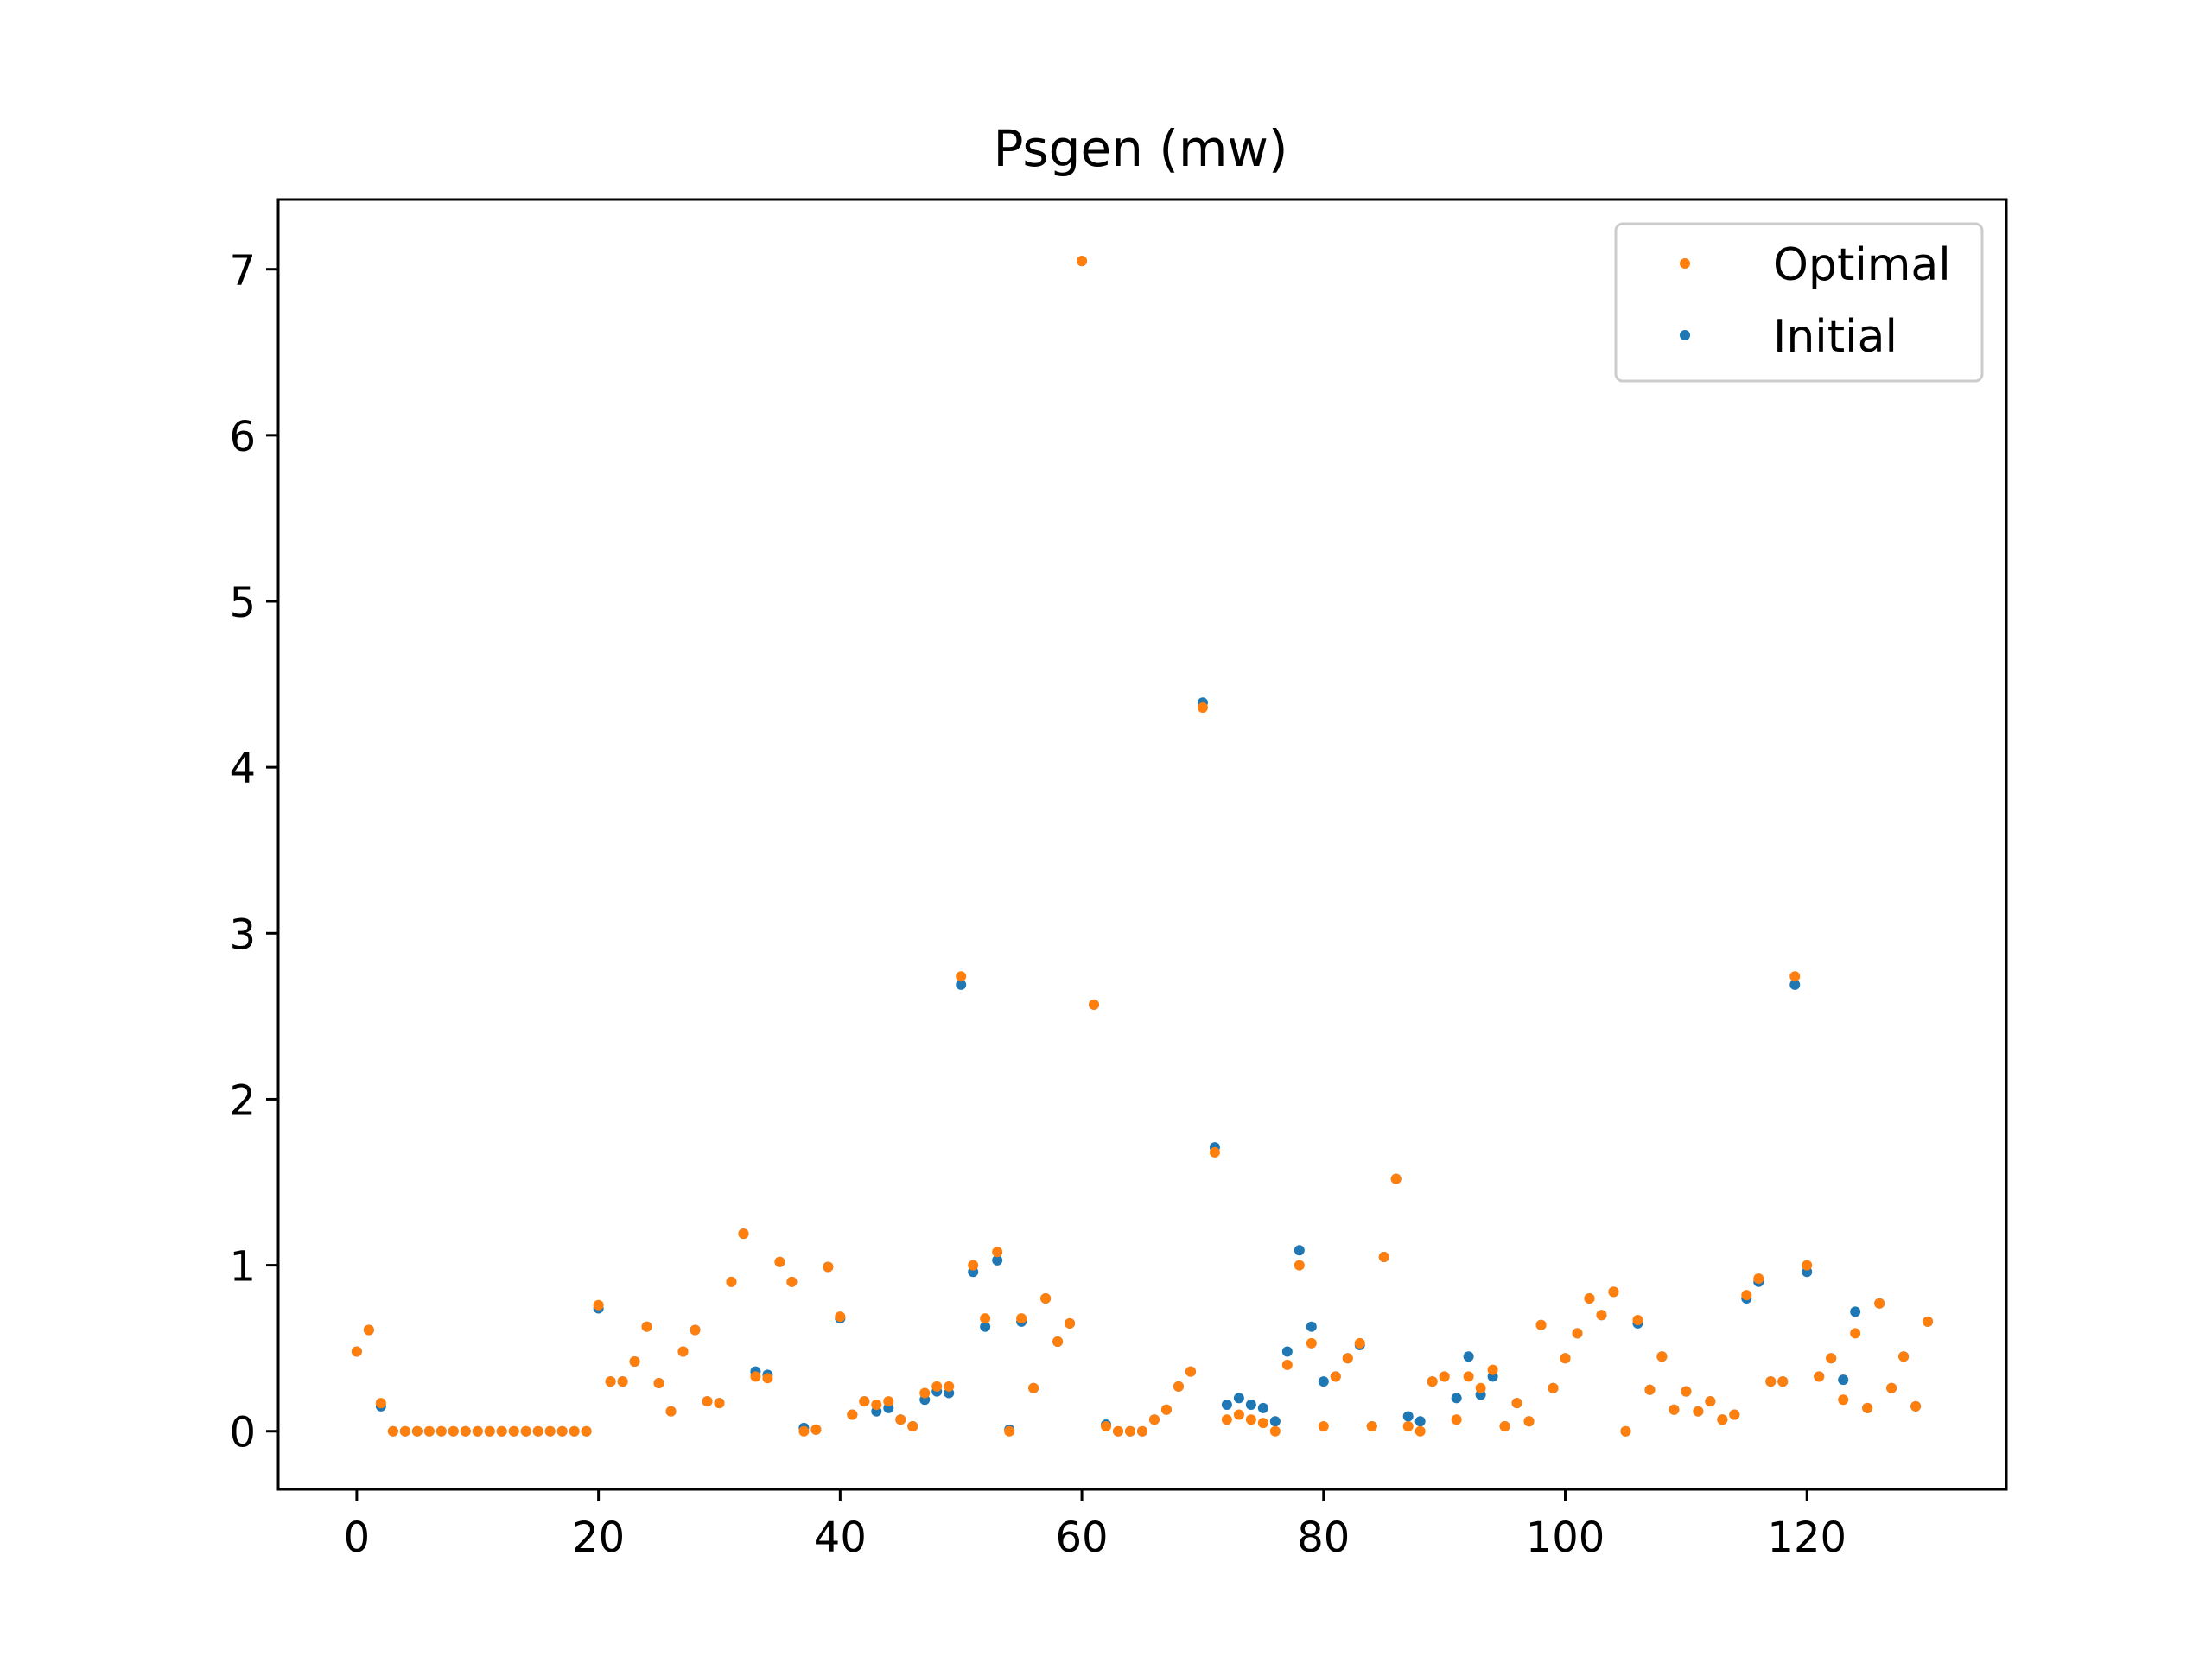 The height and width of the screenshot is (1663, 2212). I want to click on y-tick-label: 1, so click(242, 1268).